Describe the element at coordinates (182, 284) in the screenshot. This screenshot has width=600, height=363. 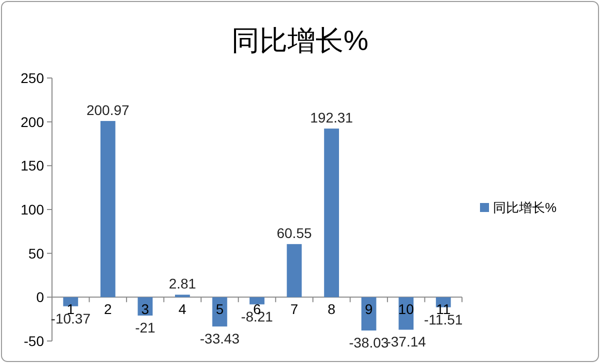
I see `data-label: 2.81` at that location.